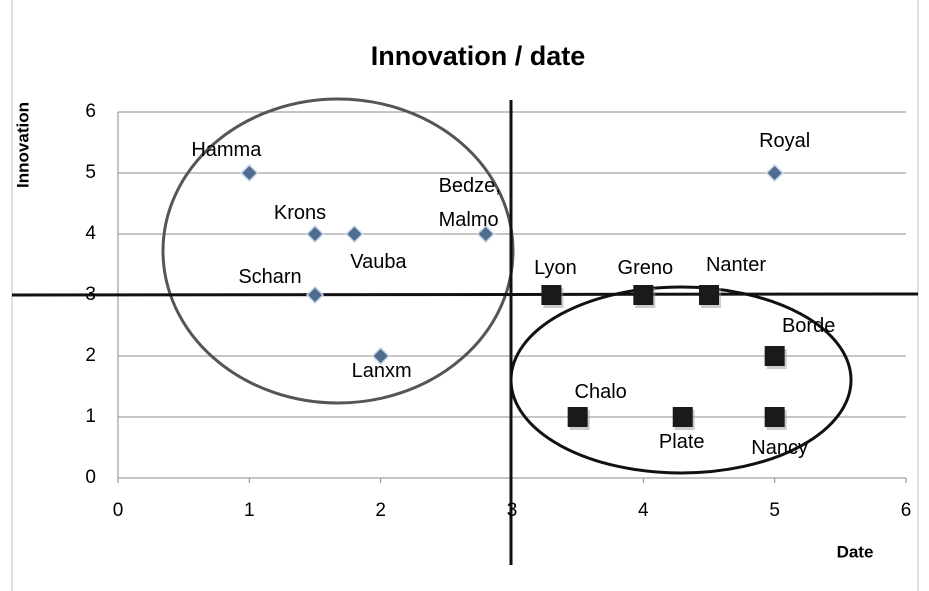 The image size is (929, 591). What do you see at coordinates (512, 510) in the screenshot?
I see `x-tick-label: 3` at bounding box center [512, 510].